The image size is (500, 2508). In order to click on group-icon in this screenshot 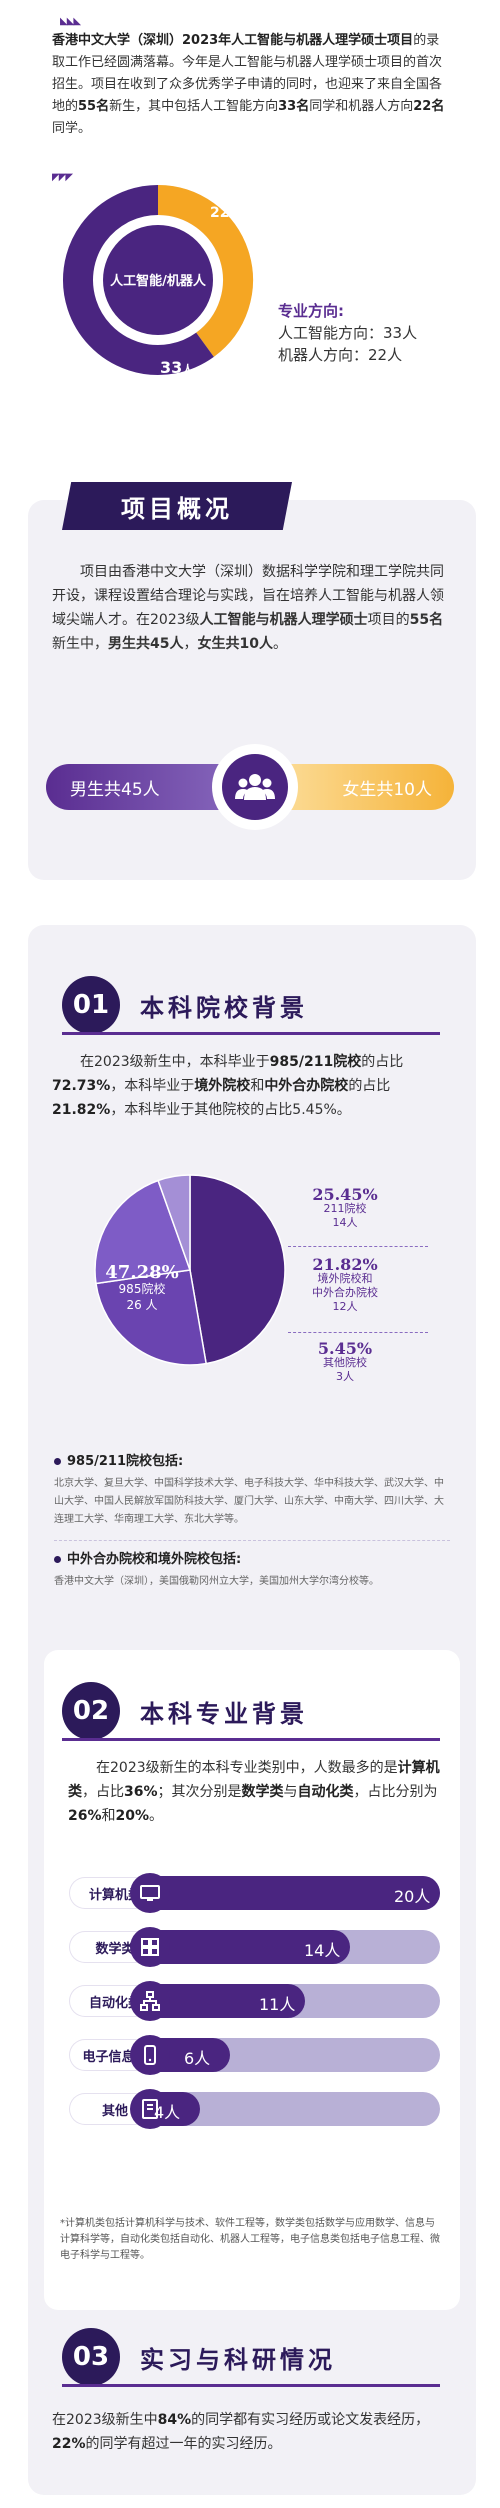, I will do `click(255, 787)`.